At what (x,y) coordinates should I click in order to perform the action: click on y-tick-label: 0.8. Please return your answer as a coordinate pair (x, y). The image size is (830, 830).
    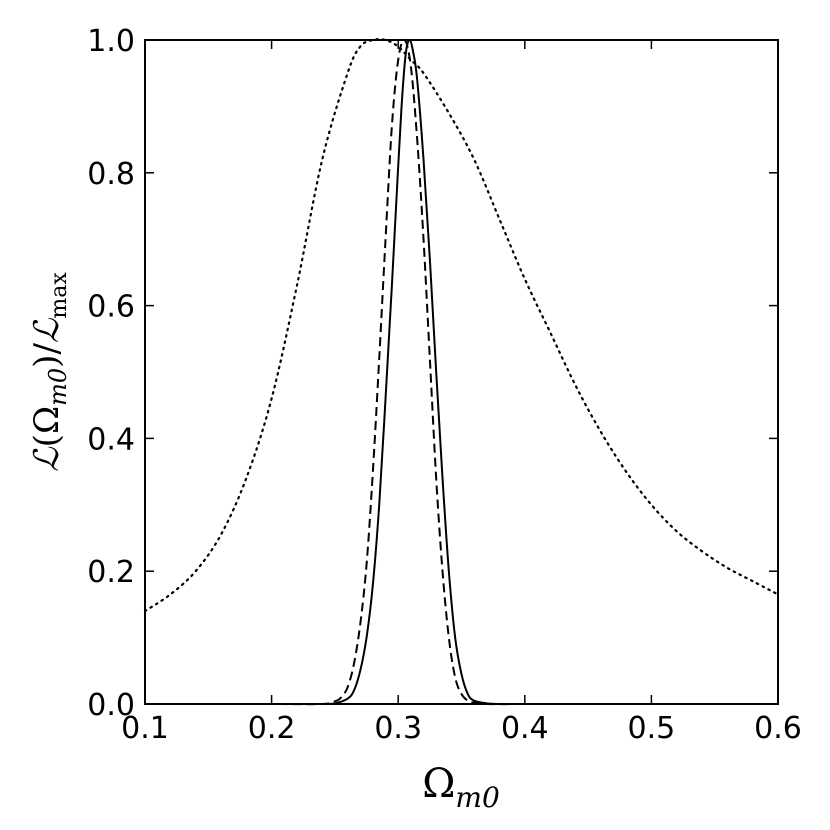
    Looking at the image, I should click on (111, 174).